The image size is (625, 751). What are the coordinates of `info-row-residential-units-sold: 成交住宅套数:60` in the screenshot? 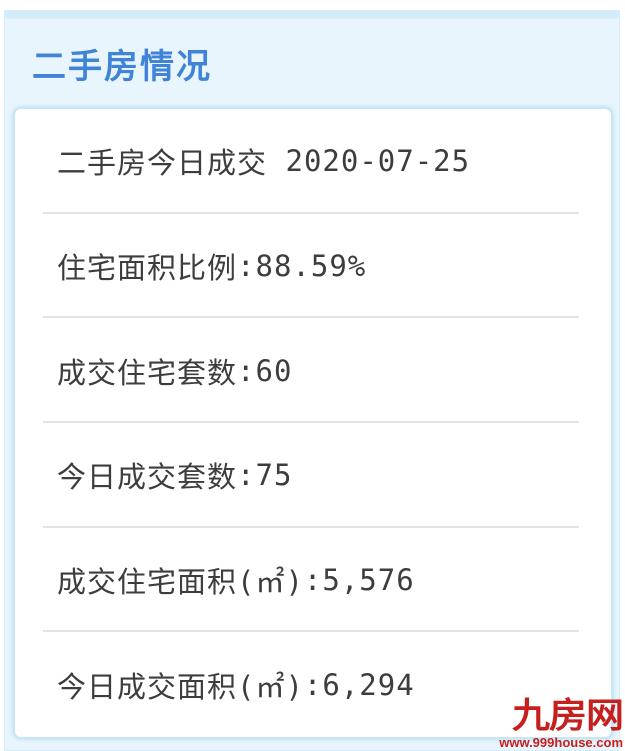 It's located at (313, 371).